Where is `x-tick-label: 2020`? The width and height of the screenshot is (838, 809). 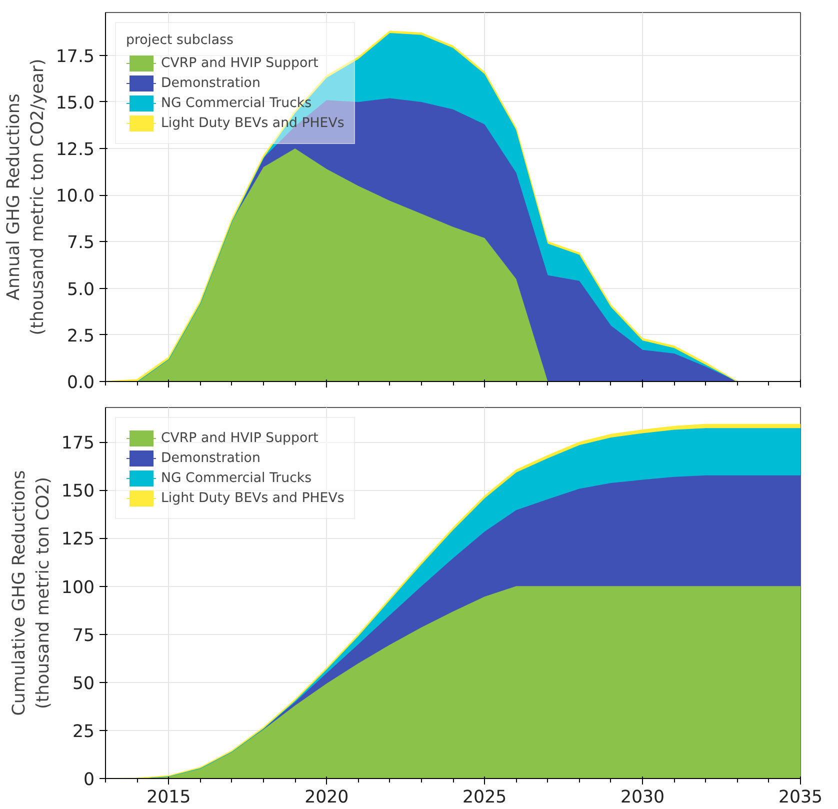 x-tick-label: 2020 is located at coordinates (326, 798).